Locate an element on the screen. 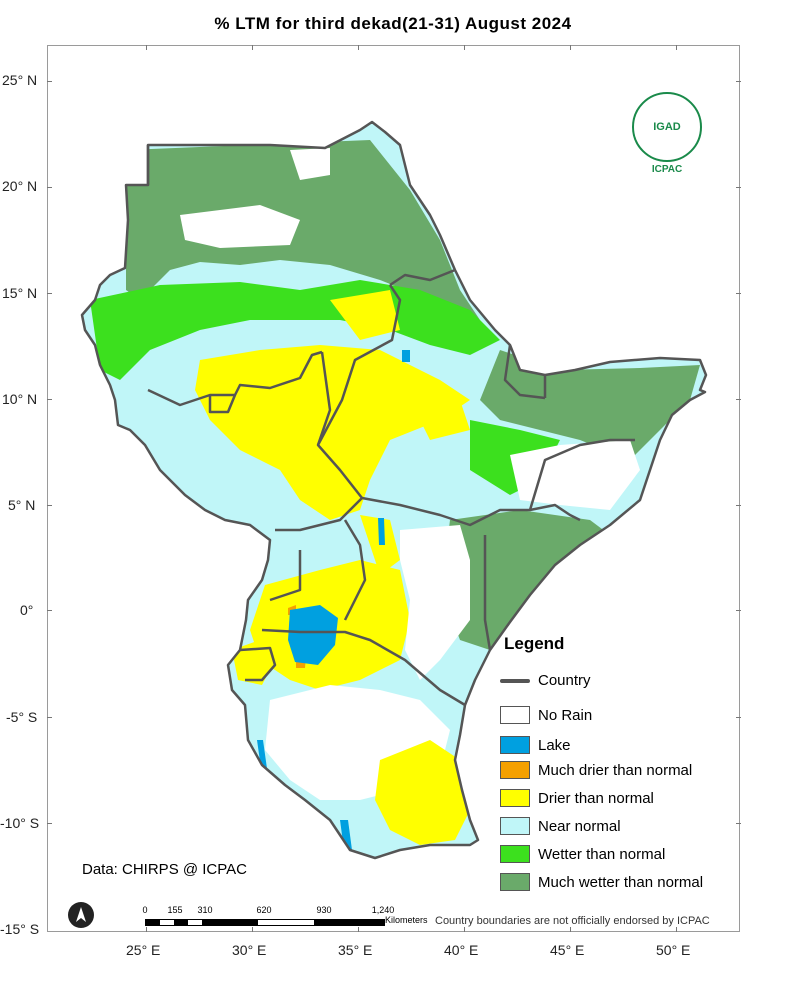  igad-icpac-logo: IGAD ICPAC is located at coordinates (667, 133).